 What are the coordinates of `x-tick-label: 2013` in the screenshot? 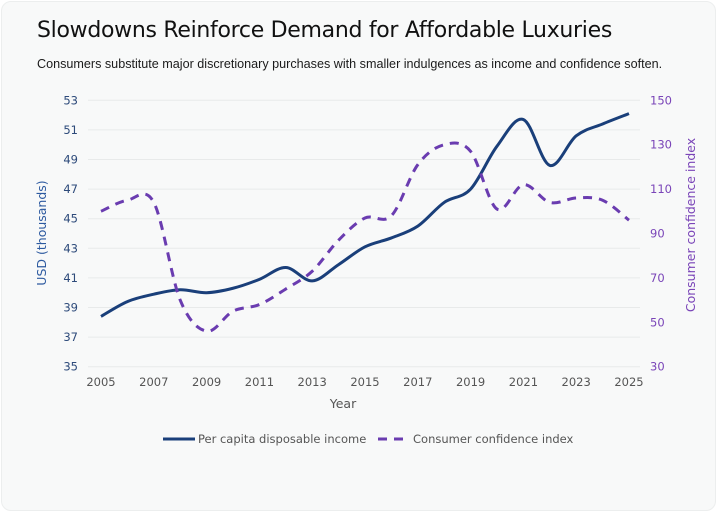 It's located at (312, 382).